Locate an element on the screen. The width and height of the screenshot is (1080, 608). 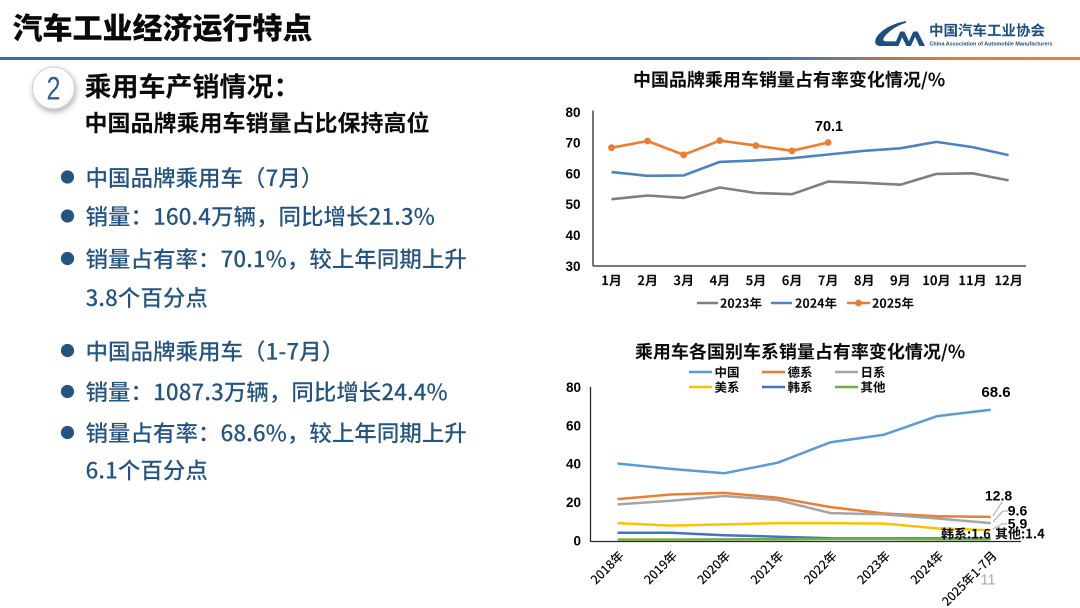
svg-text: 11 is located at coordinates (988, 581).